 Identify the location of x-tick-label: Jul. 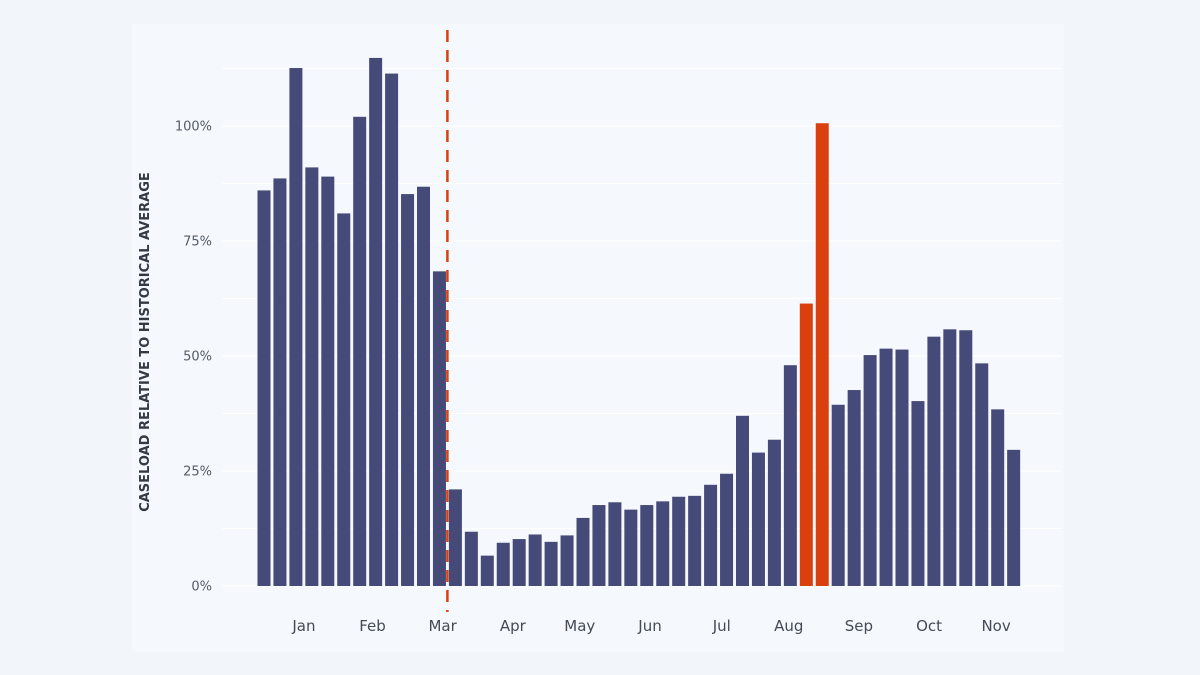
(721, 626).